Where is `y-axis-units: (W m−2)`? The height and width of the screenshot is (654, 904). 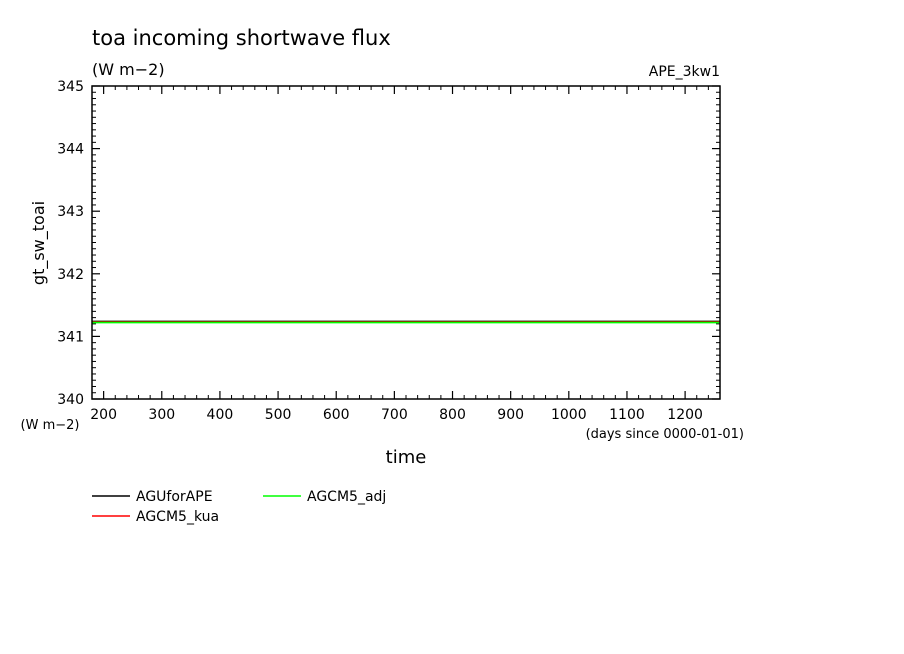 y-axis-units: (W m−2) is located at coordinates (50, 425).